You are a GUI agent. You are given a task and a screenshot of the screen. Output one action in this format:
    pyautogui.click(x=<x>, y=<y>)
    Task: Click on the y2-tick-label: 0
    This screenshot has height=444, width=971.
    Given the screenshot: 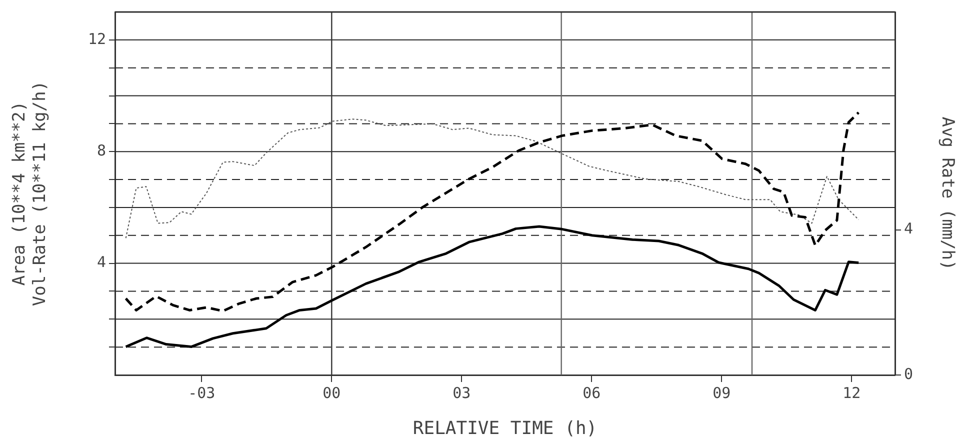 What is the action you would take?
    pyautogui.click(x=909, y=373)
    